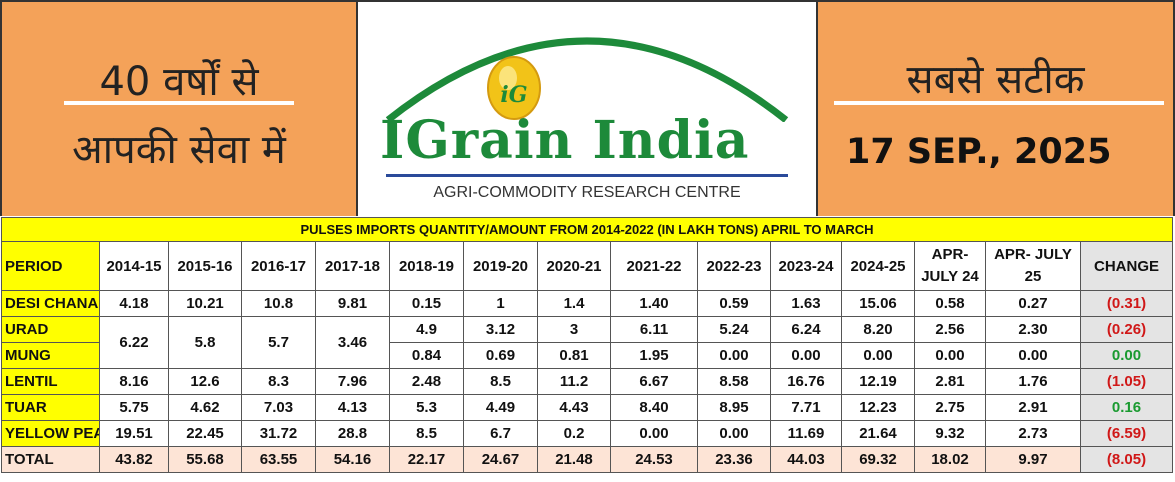 This screenshot has height=482, width=1175. Describe the element at coordinates (654, 407) in the screenshot. I see `table-cell: 8.40` at that location.